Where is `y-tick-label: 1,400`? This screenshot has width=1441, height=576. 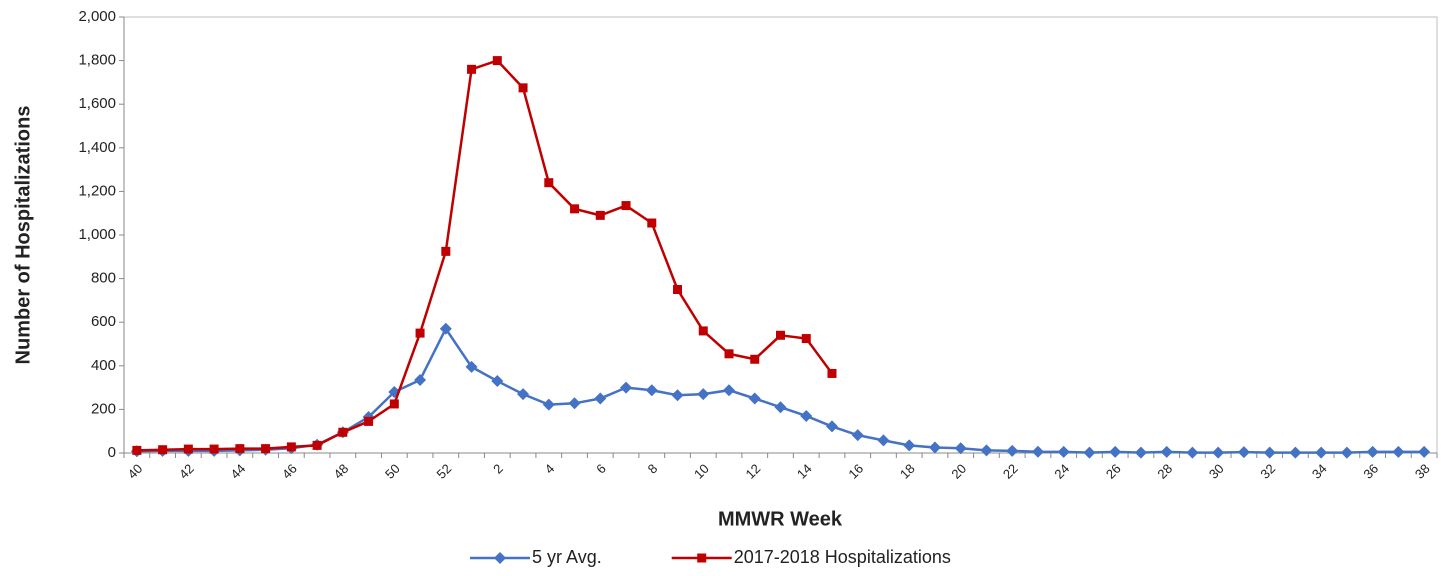 y-tick-label: 1,400 is located at coordinates (97, 147).